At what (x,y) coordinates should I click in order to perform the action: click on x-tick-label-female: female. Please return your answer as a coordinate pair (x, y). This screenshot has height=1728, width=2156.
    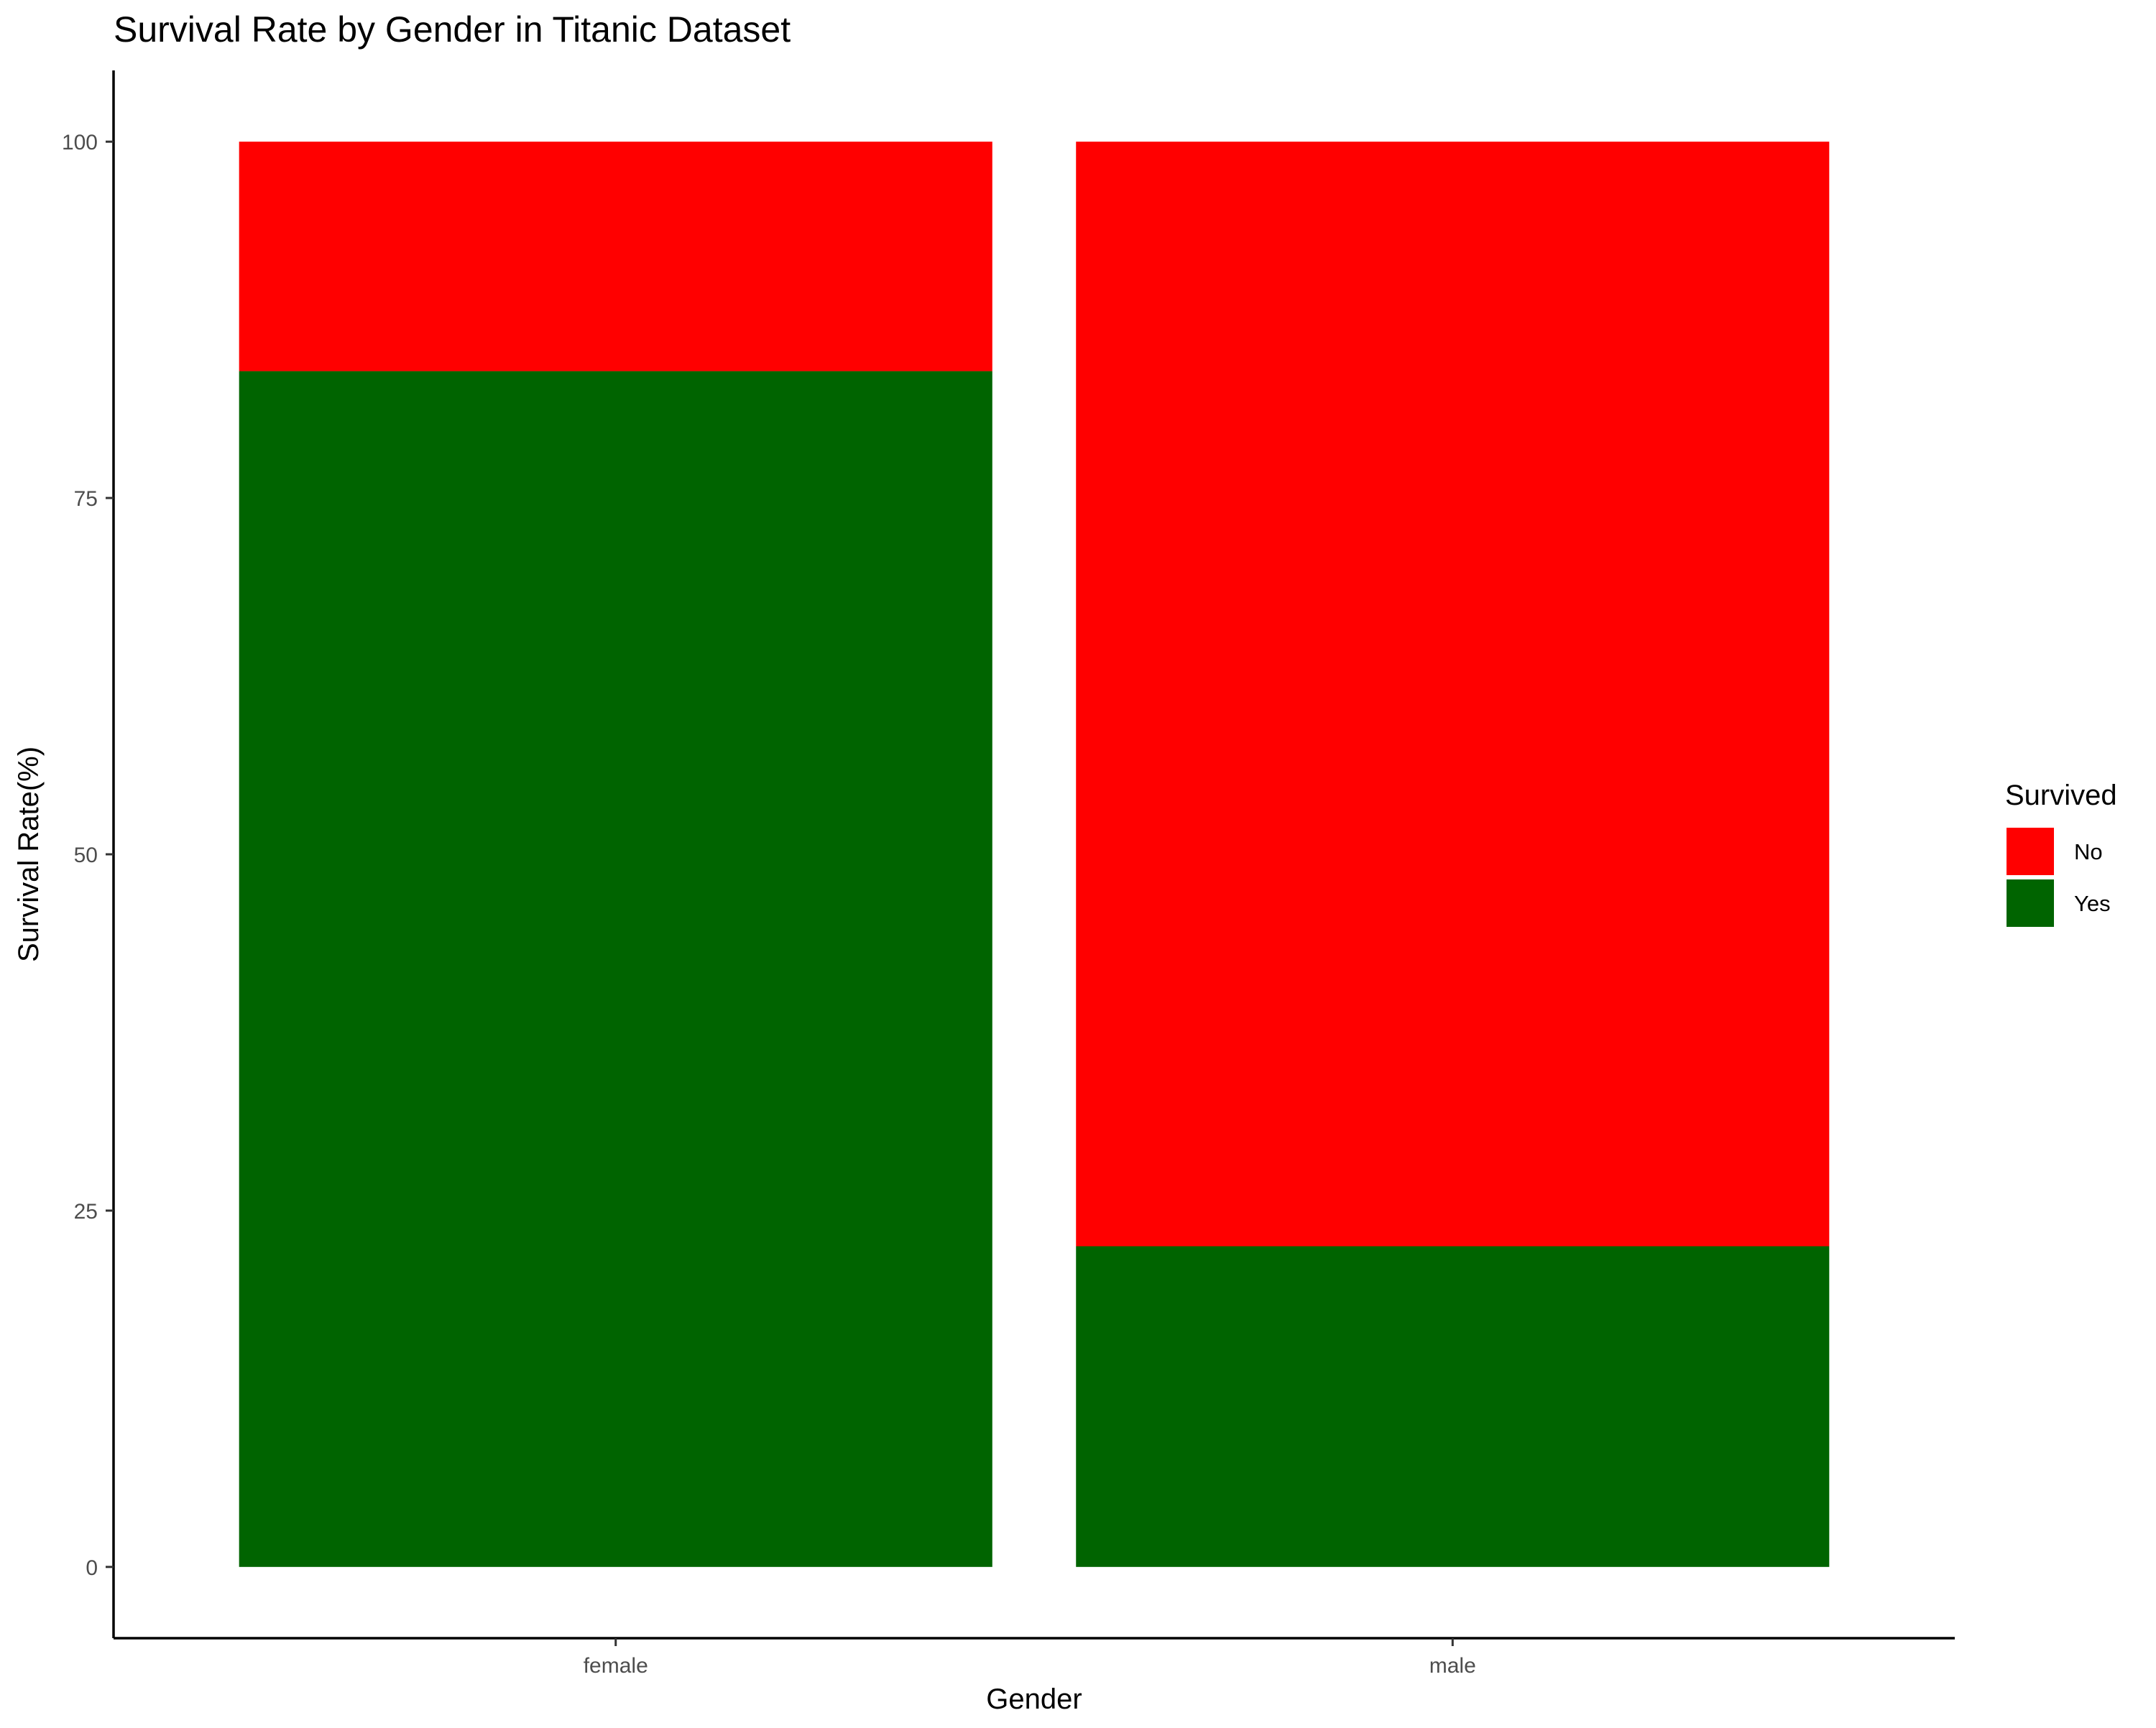
    Looking at the image, I should click on (616, 1666).